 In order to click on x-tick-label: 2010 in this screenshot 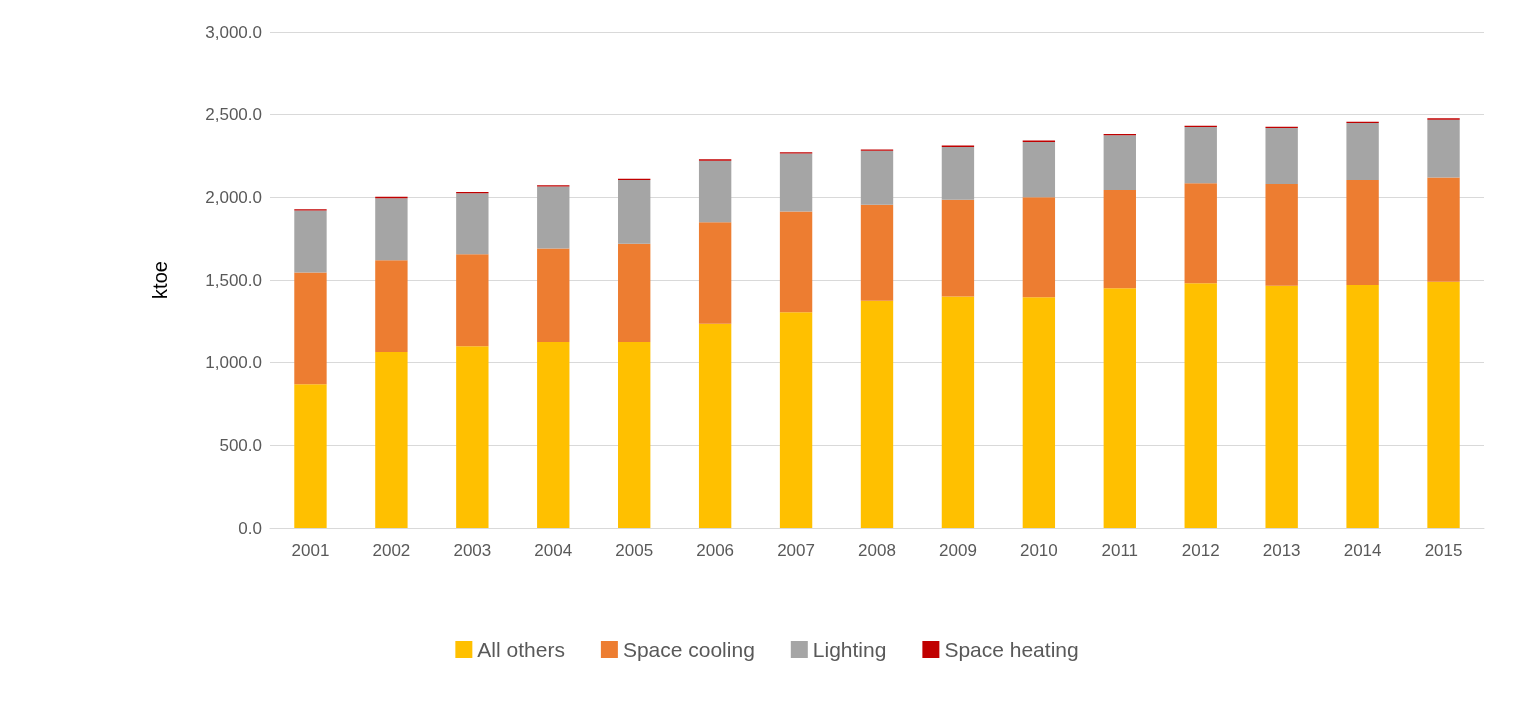, I will do `click(1038, 550)`.